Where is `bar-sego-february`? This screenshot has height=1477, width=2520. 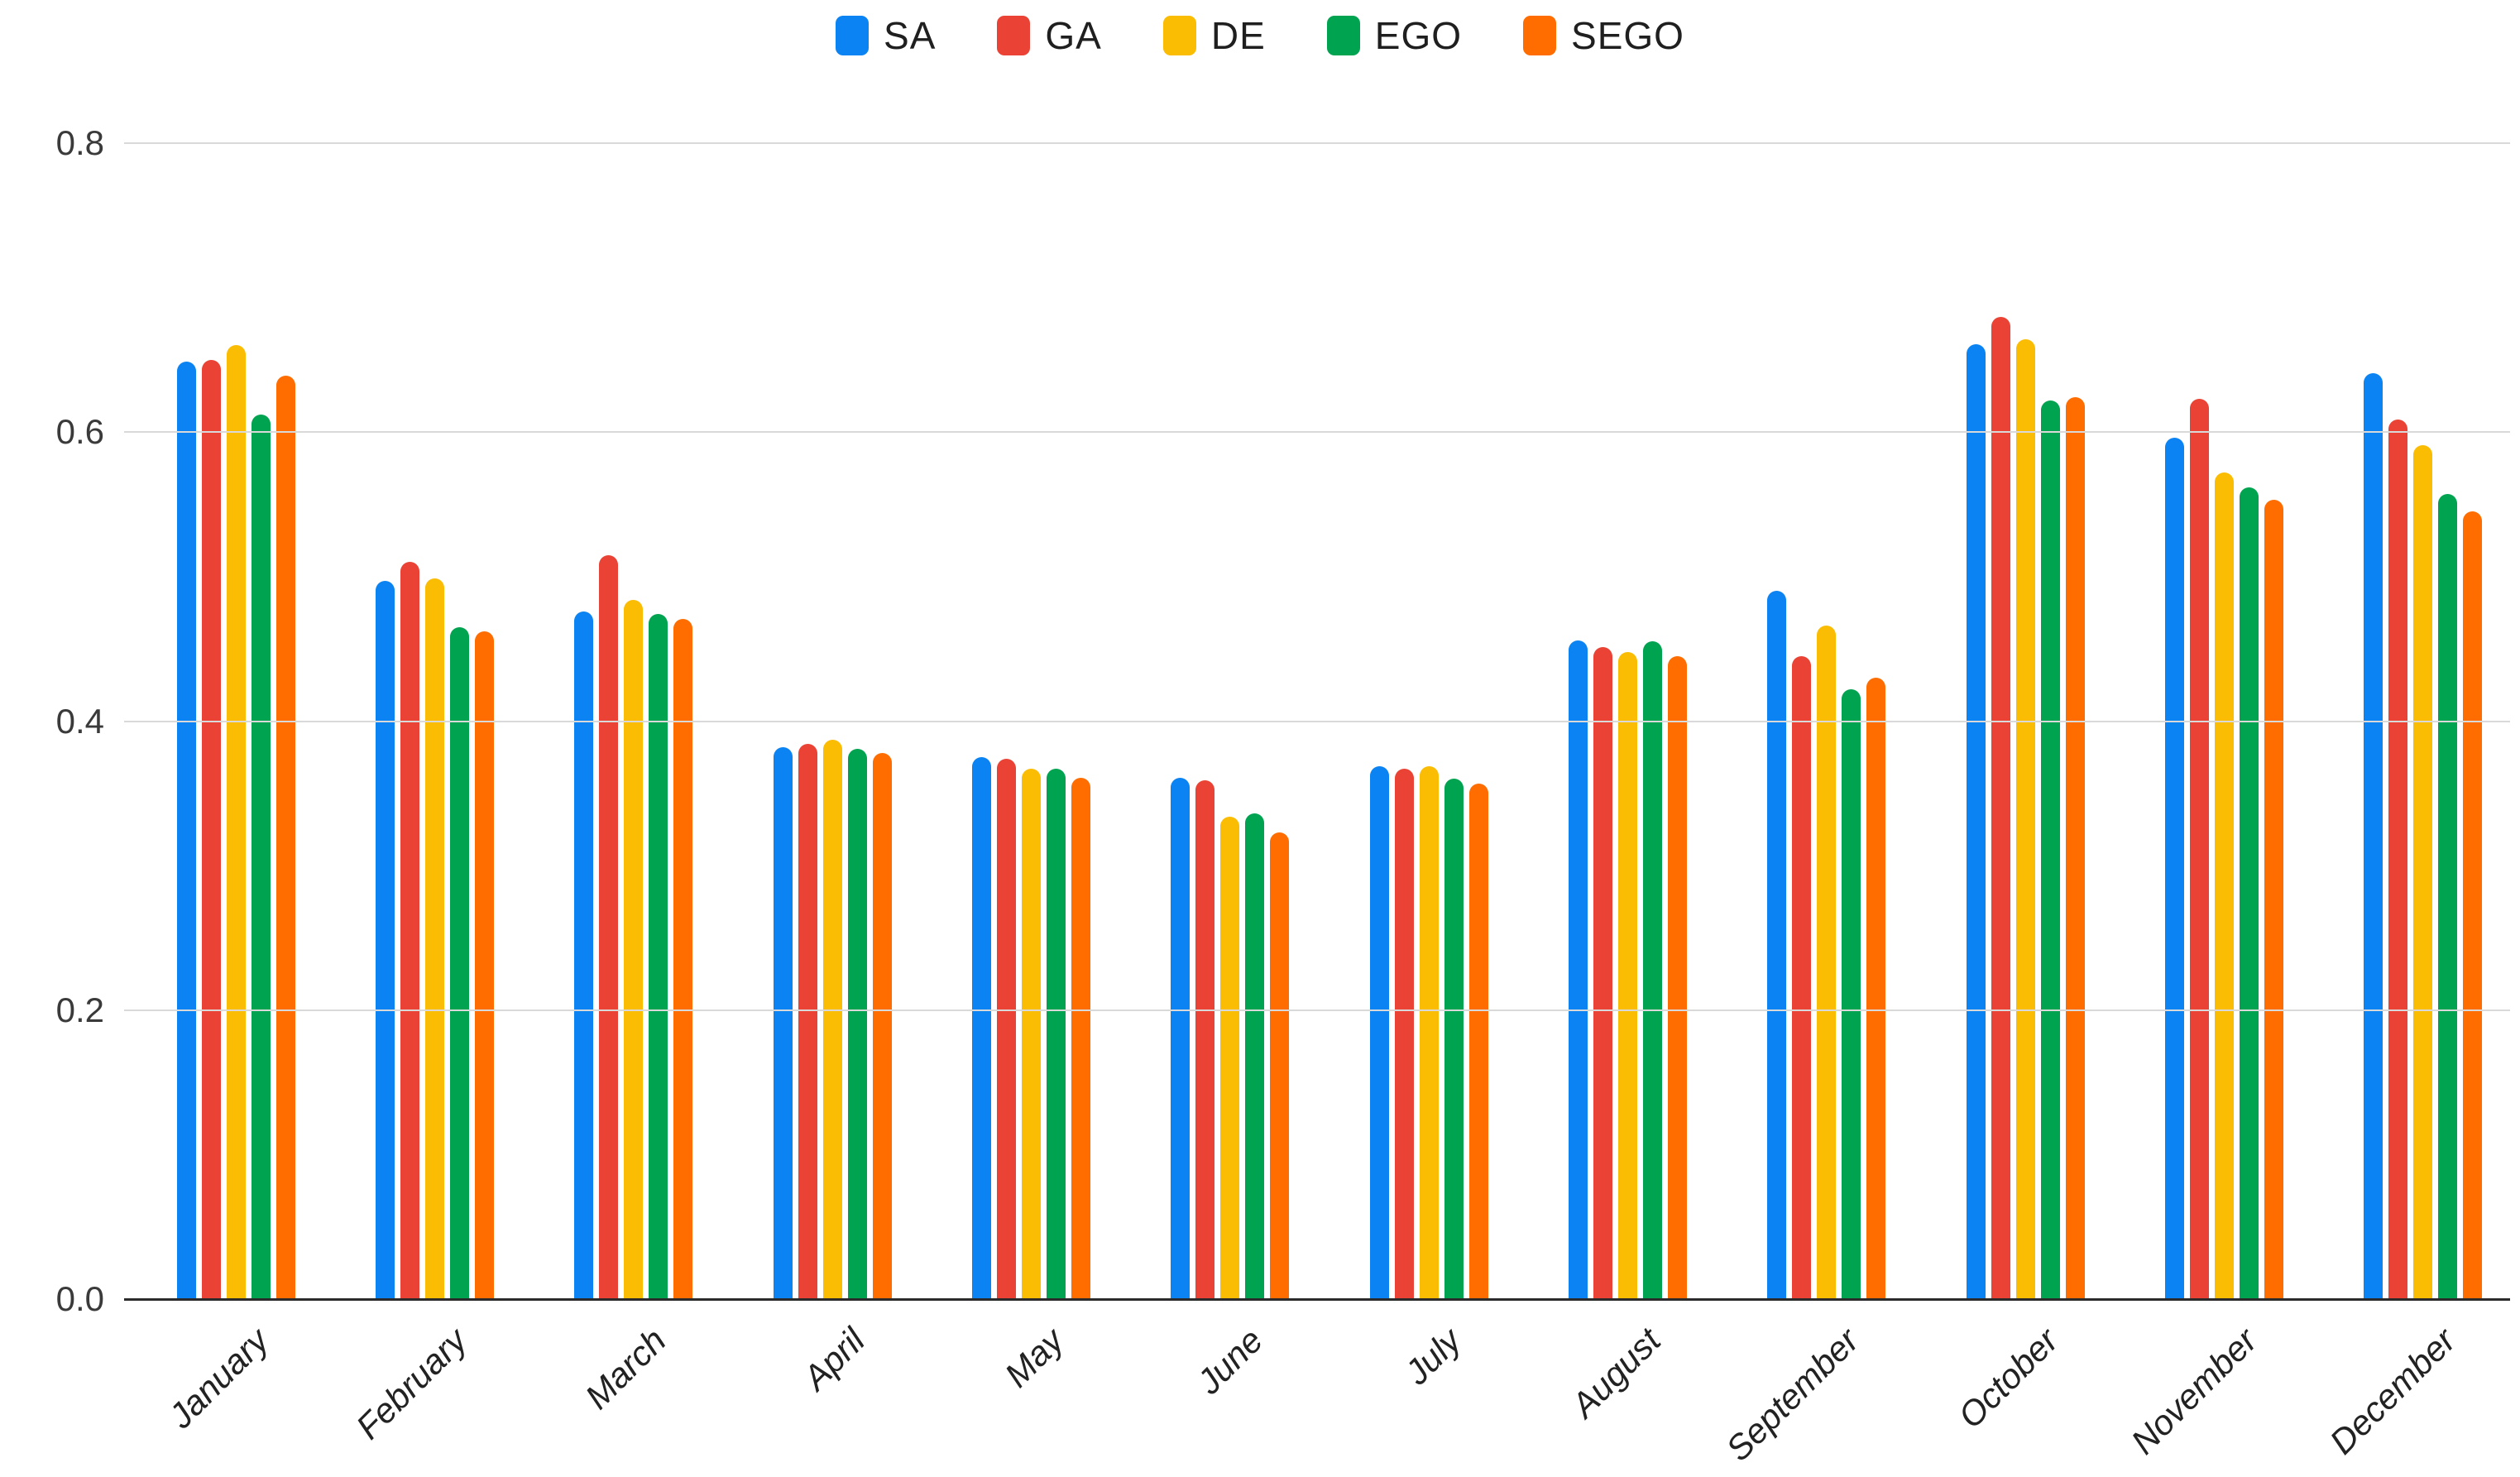 bar-sego-february is located at coordinates (484, 965).